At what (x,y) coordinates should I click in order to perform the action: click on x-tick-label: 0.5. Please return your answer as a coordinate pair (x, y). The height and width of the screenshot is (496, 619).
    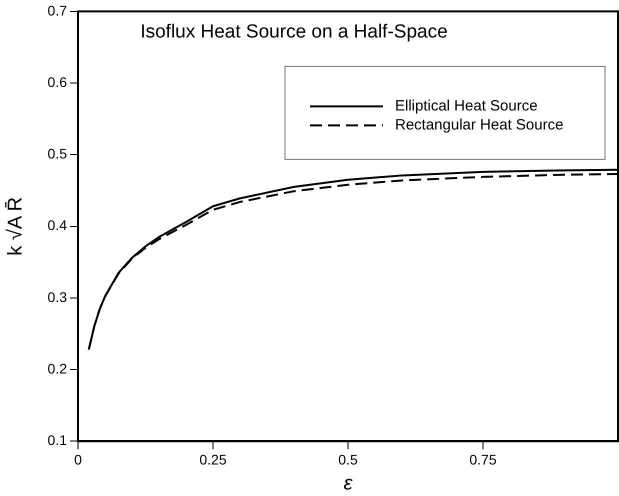
    Looking at the image, I should click on (348, 459).